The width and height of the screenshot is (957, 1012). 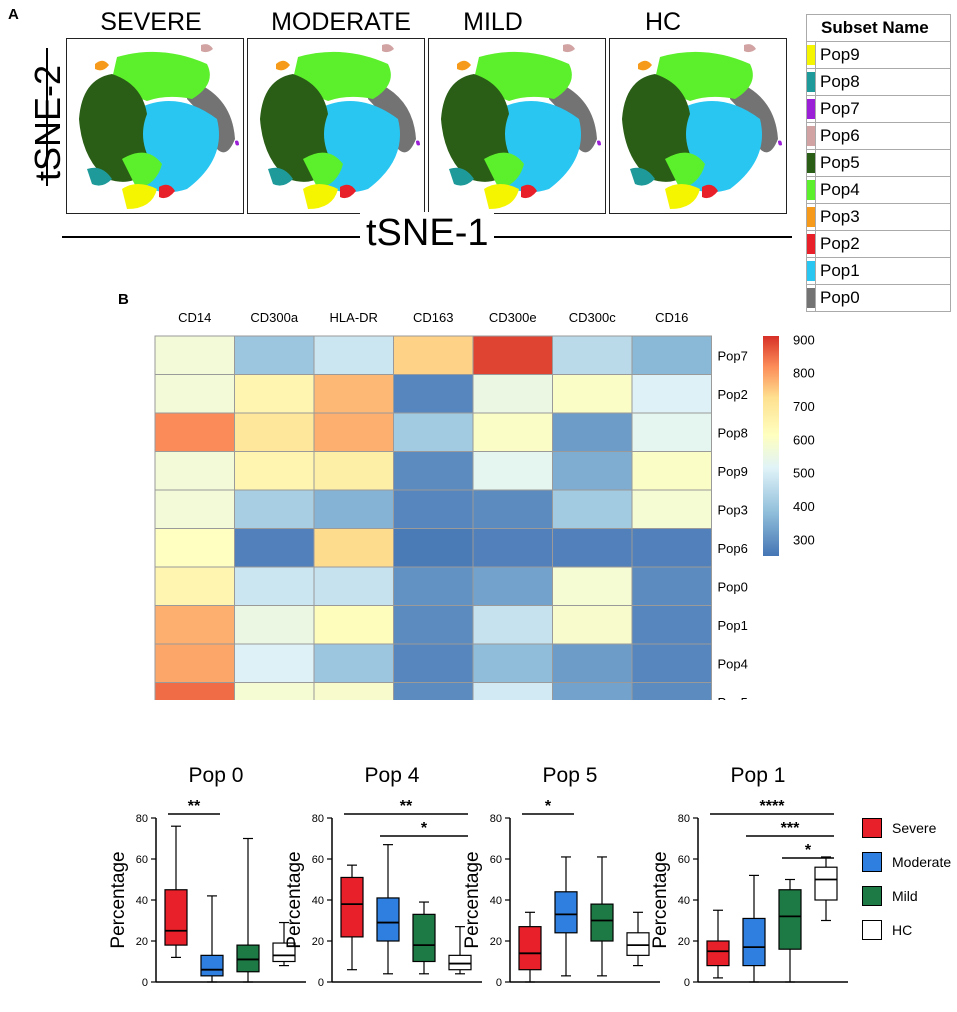 I want to click on boxplot-legend-item: HC, so click(x=909, y=930).